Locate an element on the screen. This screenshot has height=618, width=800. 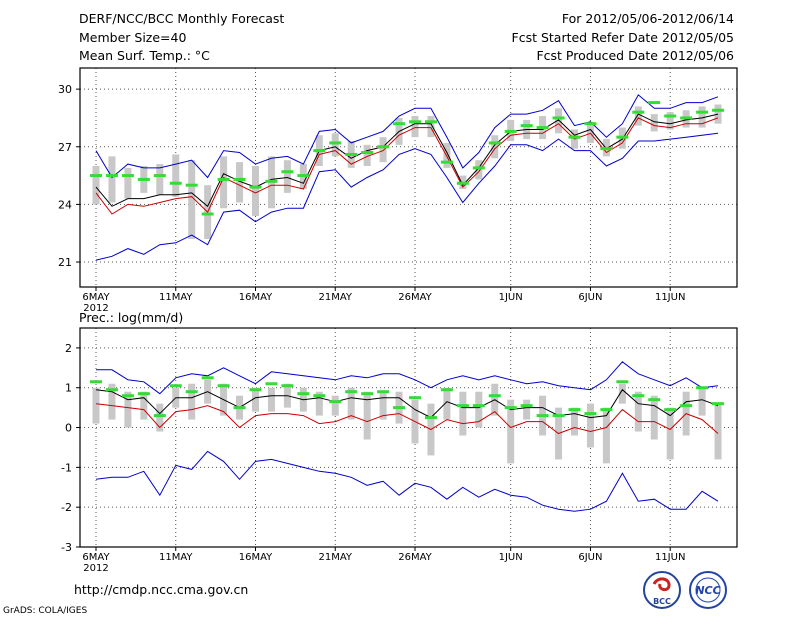
bcc-logo-text: BCC is located at coordinates (662, 601).